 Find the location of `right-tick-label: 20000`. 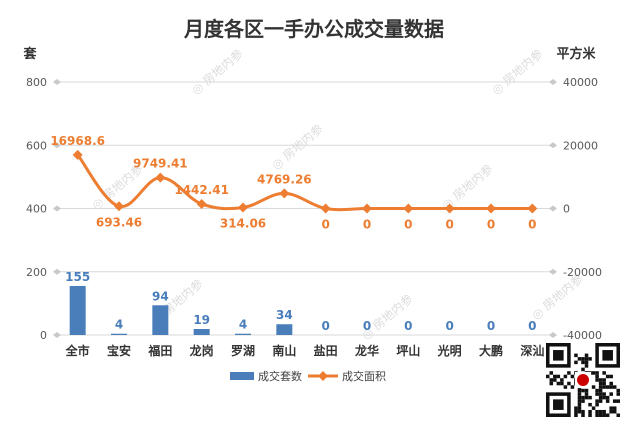

right-tick-label: 20000 is located at coordinates (580, 145).